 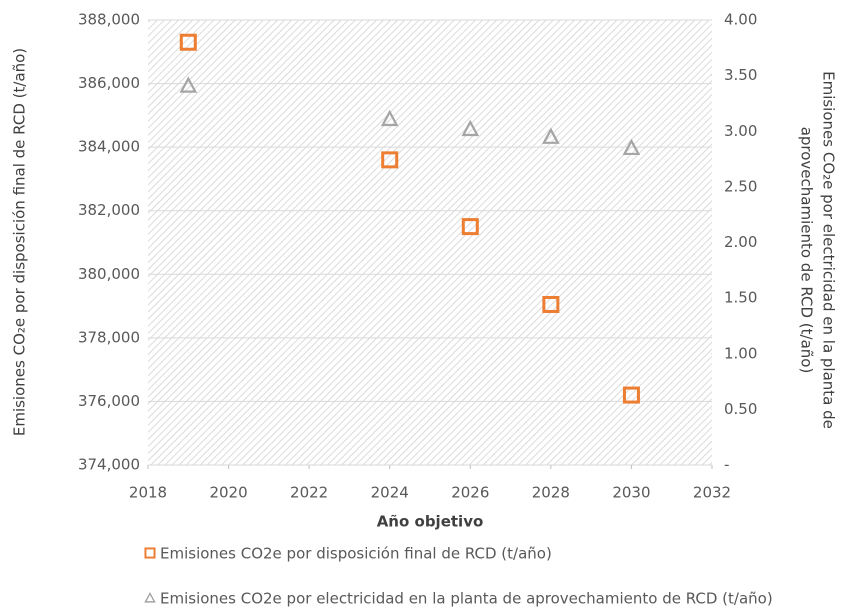 I want to click on y2-tick-label: 0.50, so click(x=740, y=409).